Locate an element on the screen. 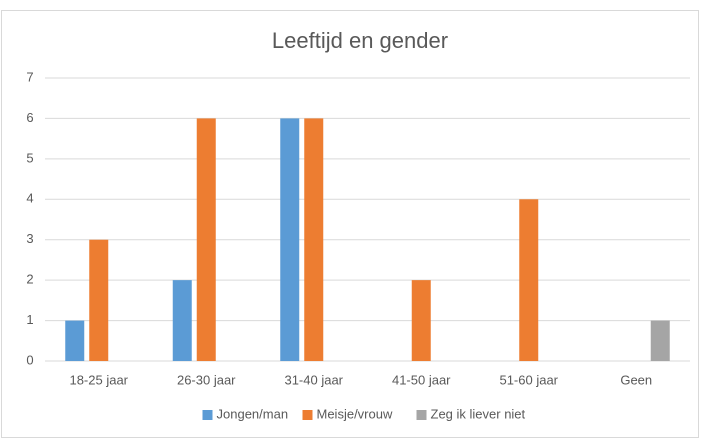 The height and width of the screenshot is (439, 701). x-tick-label: Geen is located at coordinates (636, 379).